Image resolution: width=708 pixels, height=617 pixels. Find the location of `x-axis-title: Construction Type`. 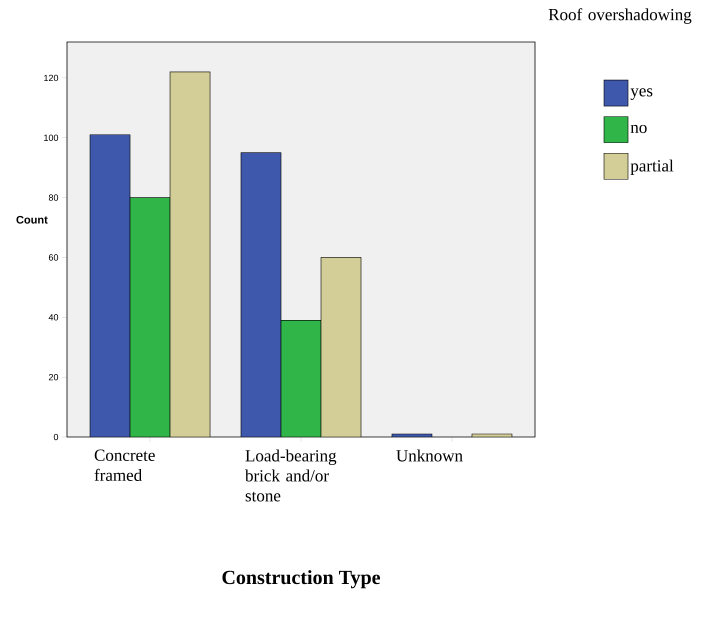

x-axis-title: Construction Type is located at coordinates (301, 579).